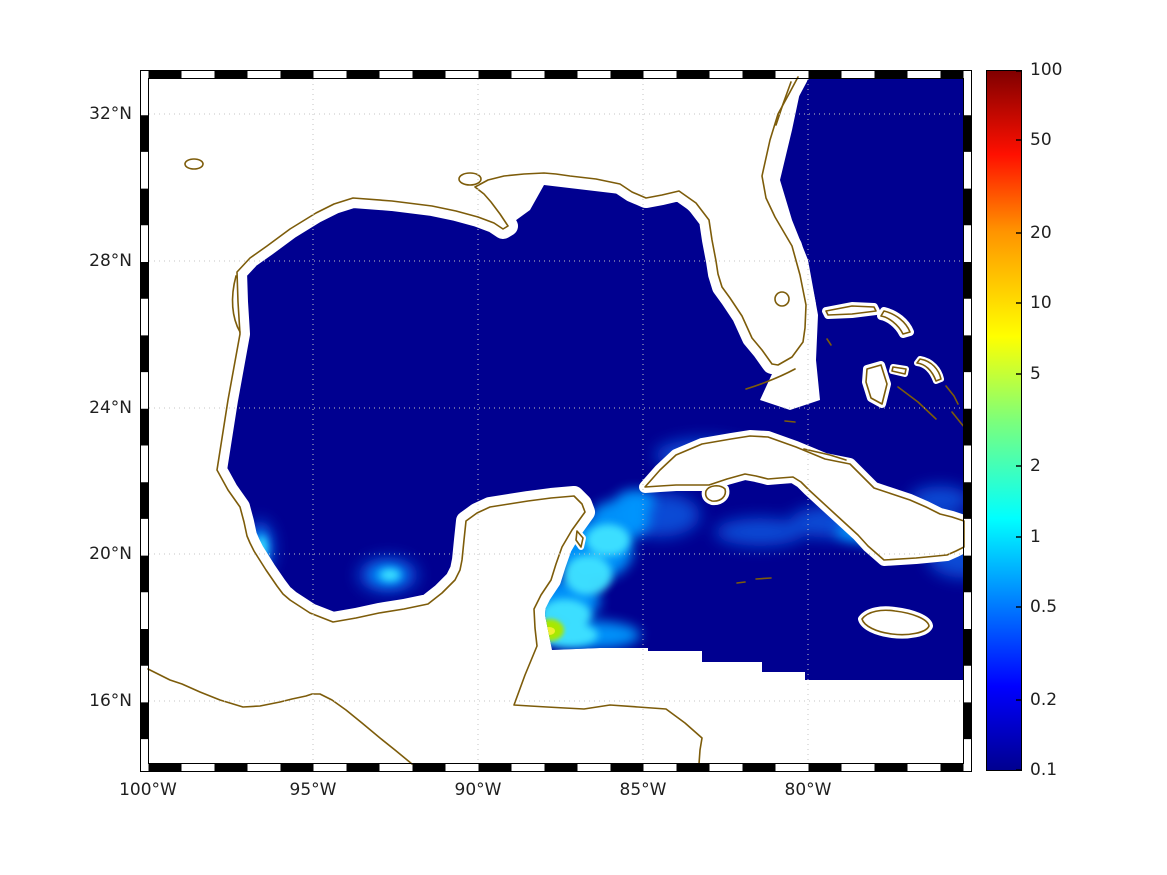 Image resolution: width=1167 pixels, height=875 pixels. What do you see at coordinates (643, 790) in the screenshot?
I see `lon-tick-label-85w: 85°W` at bounding box center [643, 790].